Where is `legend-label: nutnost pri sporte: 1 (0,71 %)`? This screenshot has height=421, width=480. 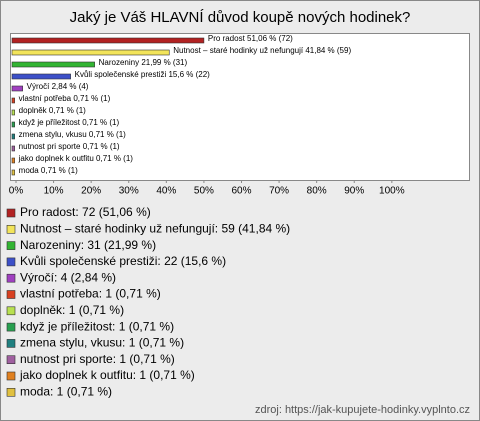
legend-label: nutnost pri sporte: 1 (0,71 %) is located at coordinates (97, 359).